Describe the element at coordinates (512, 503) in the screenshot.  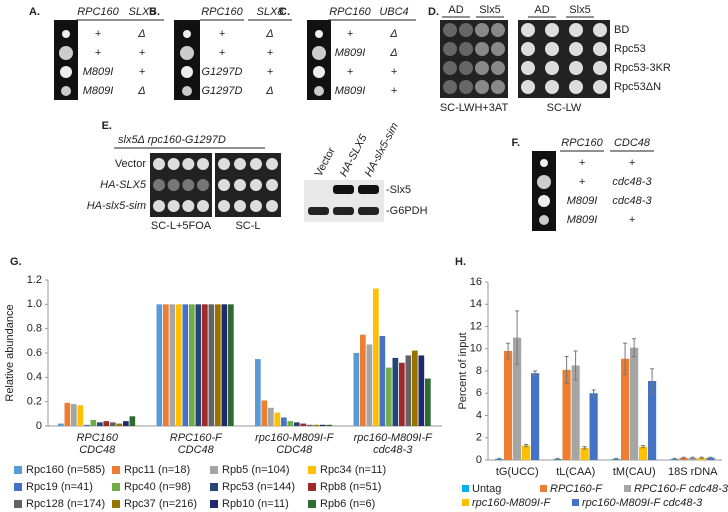
I see `legend-label: rpc160-M809I-F` at that location.